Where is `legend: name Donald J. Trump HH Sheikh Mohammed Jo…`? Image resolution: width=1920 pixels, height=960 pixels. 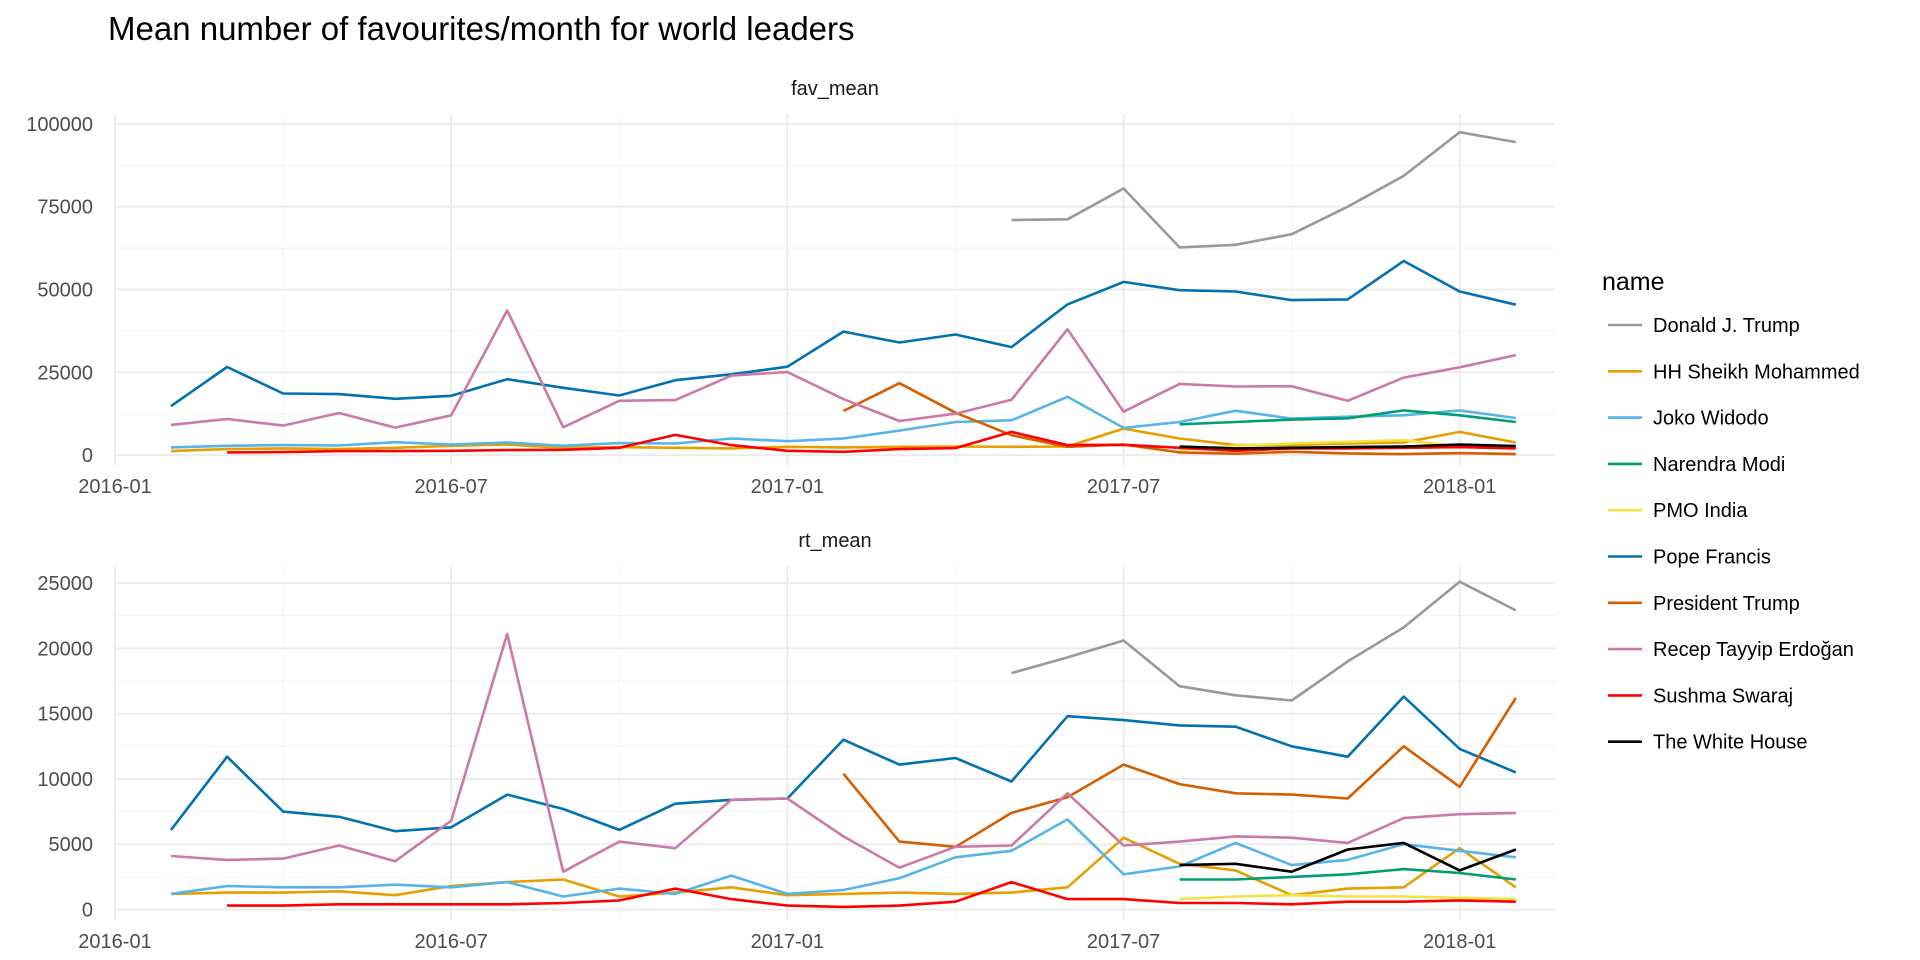
legend: name Donald J. Trump HH Sheikh Mohammed Jo… is located at coordinates (1731, 511).